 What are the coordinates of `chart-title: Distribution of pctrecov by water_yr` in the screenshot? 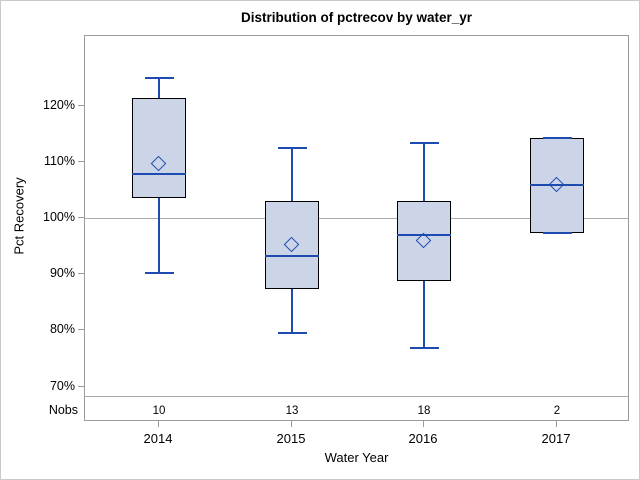 It's located at (356, 17).